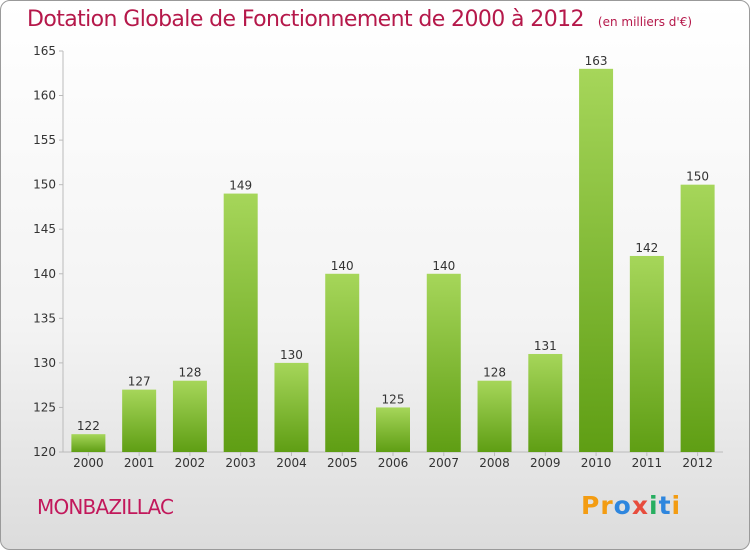 The image size is (750, 550). What do you see at coordinates (647, 463) in the screenshot?
I see `x-tick-label: 2011` at bounding box center [647, 463].